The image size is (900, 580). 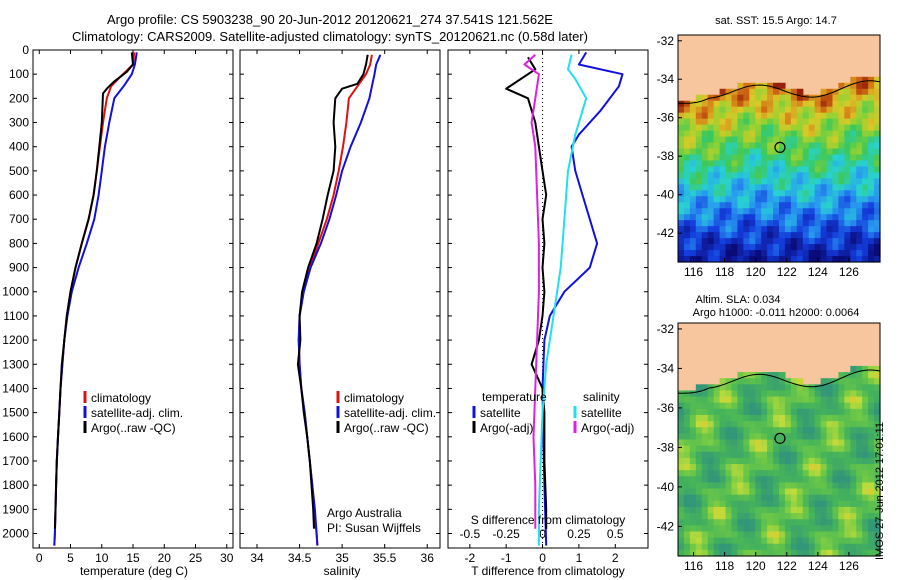 What do you see at coordinates (579, 534) in the screenshot?
I see `top-x-tick-label: 0.25` at bounding box center [579, 534].